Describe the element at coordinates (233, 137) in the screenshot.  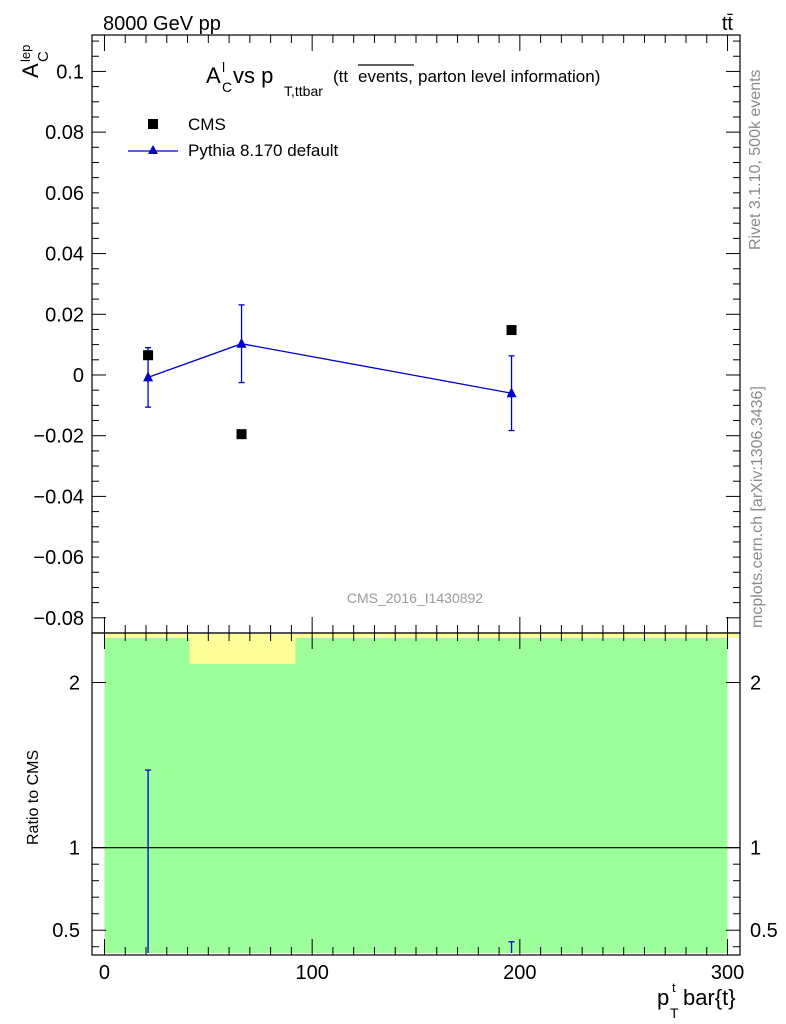
I see `legend: CMS Pythia 8.170 default` at that location.